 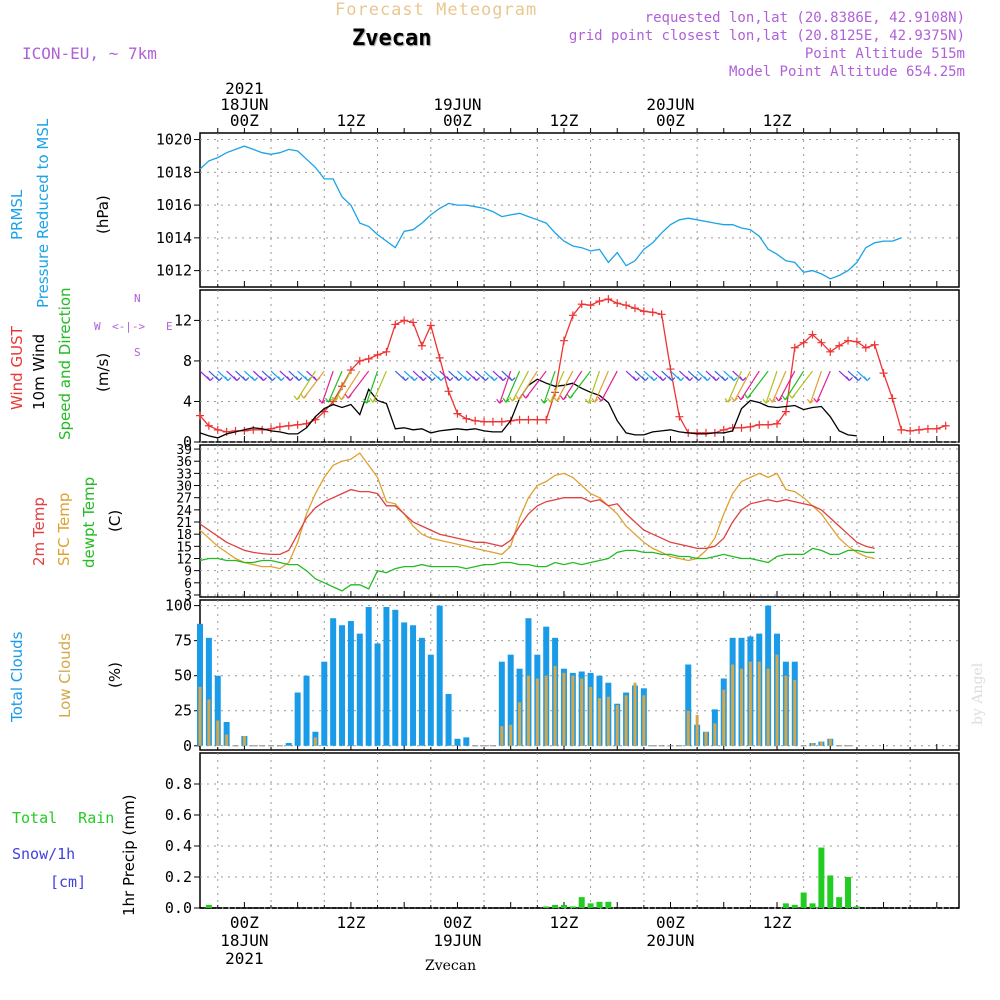 What do you see at coordinates (244, 940) in the screenshot?
I see `bottom-axis-label: 18JUN` at bounding box center [244, 940].